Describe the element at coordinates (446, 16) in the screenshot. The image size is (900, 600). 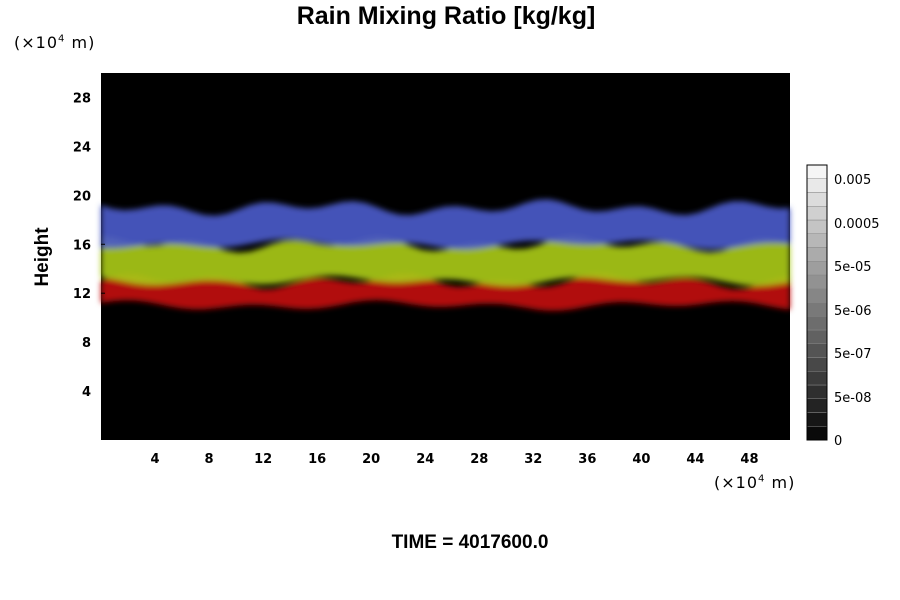
I see `chart-title: Rain Mixing Ratio [kg/kg]` at that location.